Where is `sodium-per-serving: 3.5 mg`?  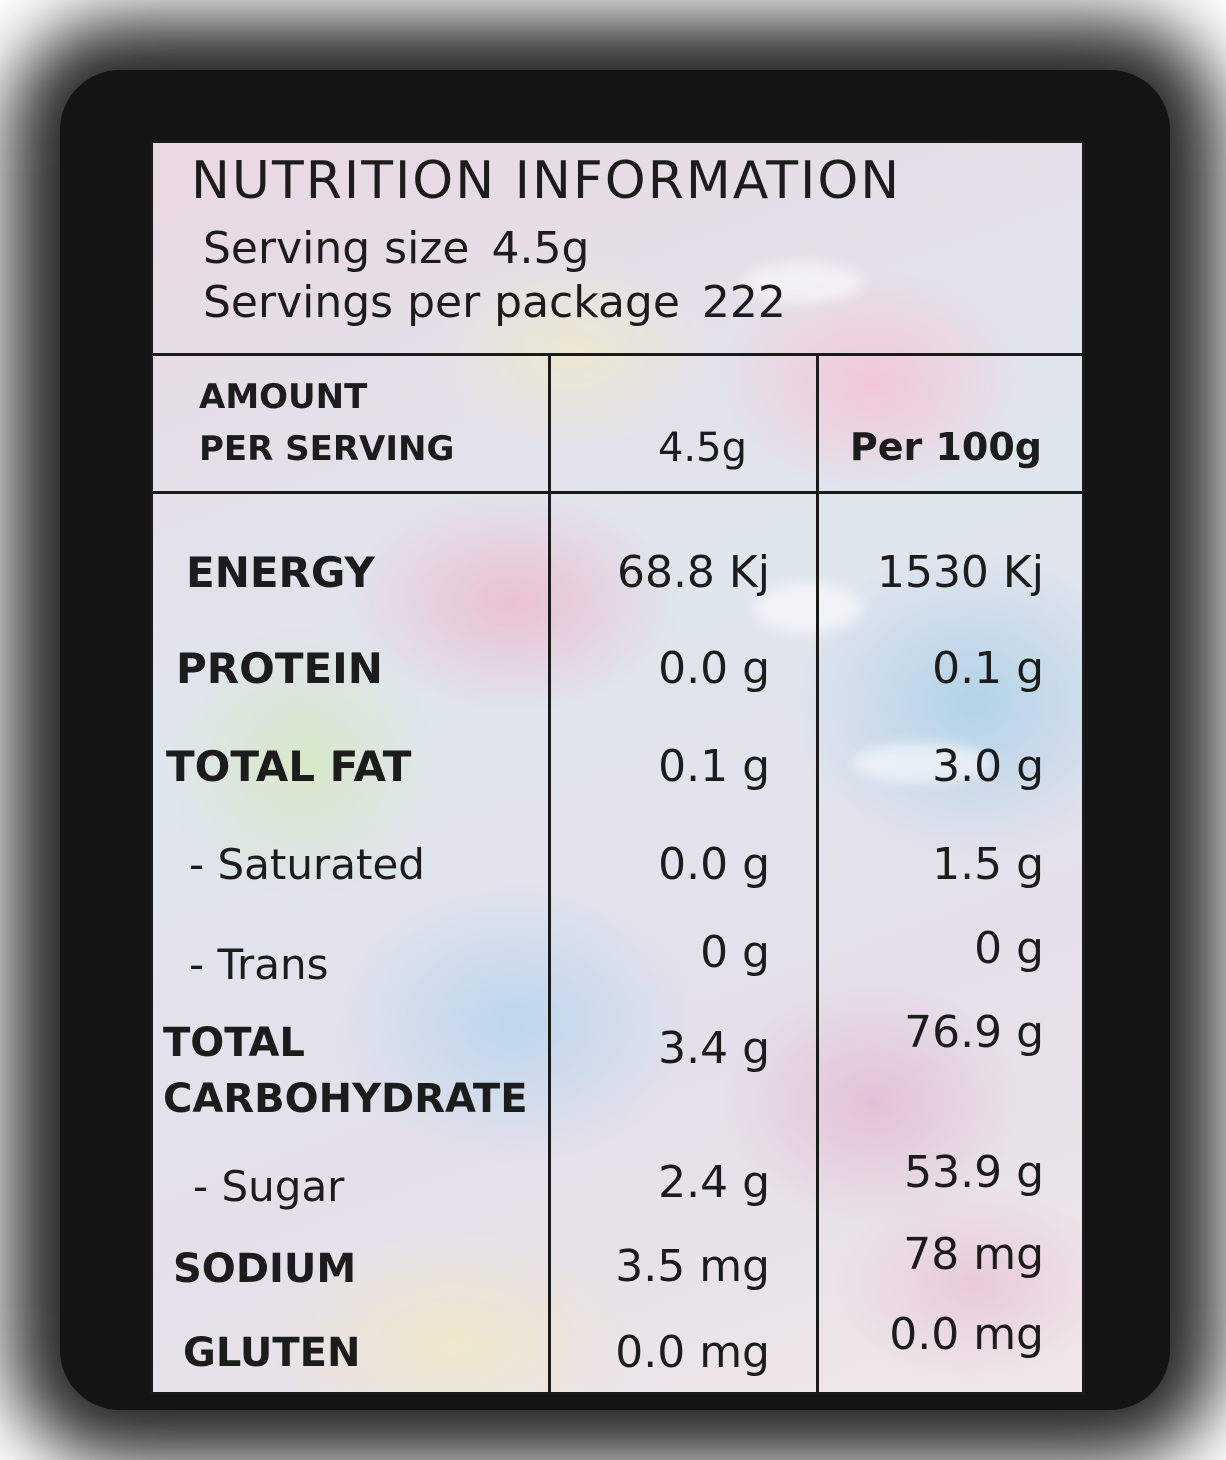
sodium-per-serving: 3.5 mg is located at coordinates (692, 1266).